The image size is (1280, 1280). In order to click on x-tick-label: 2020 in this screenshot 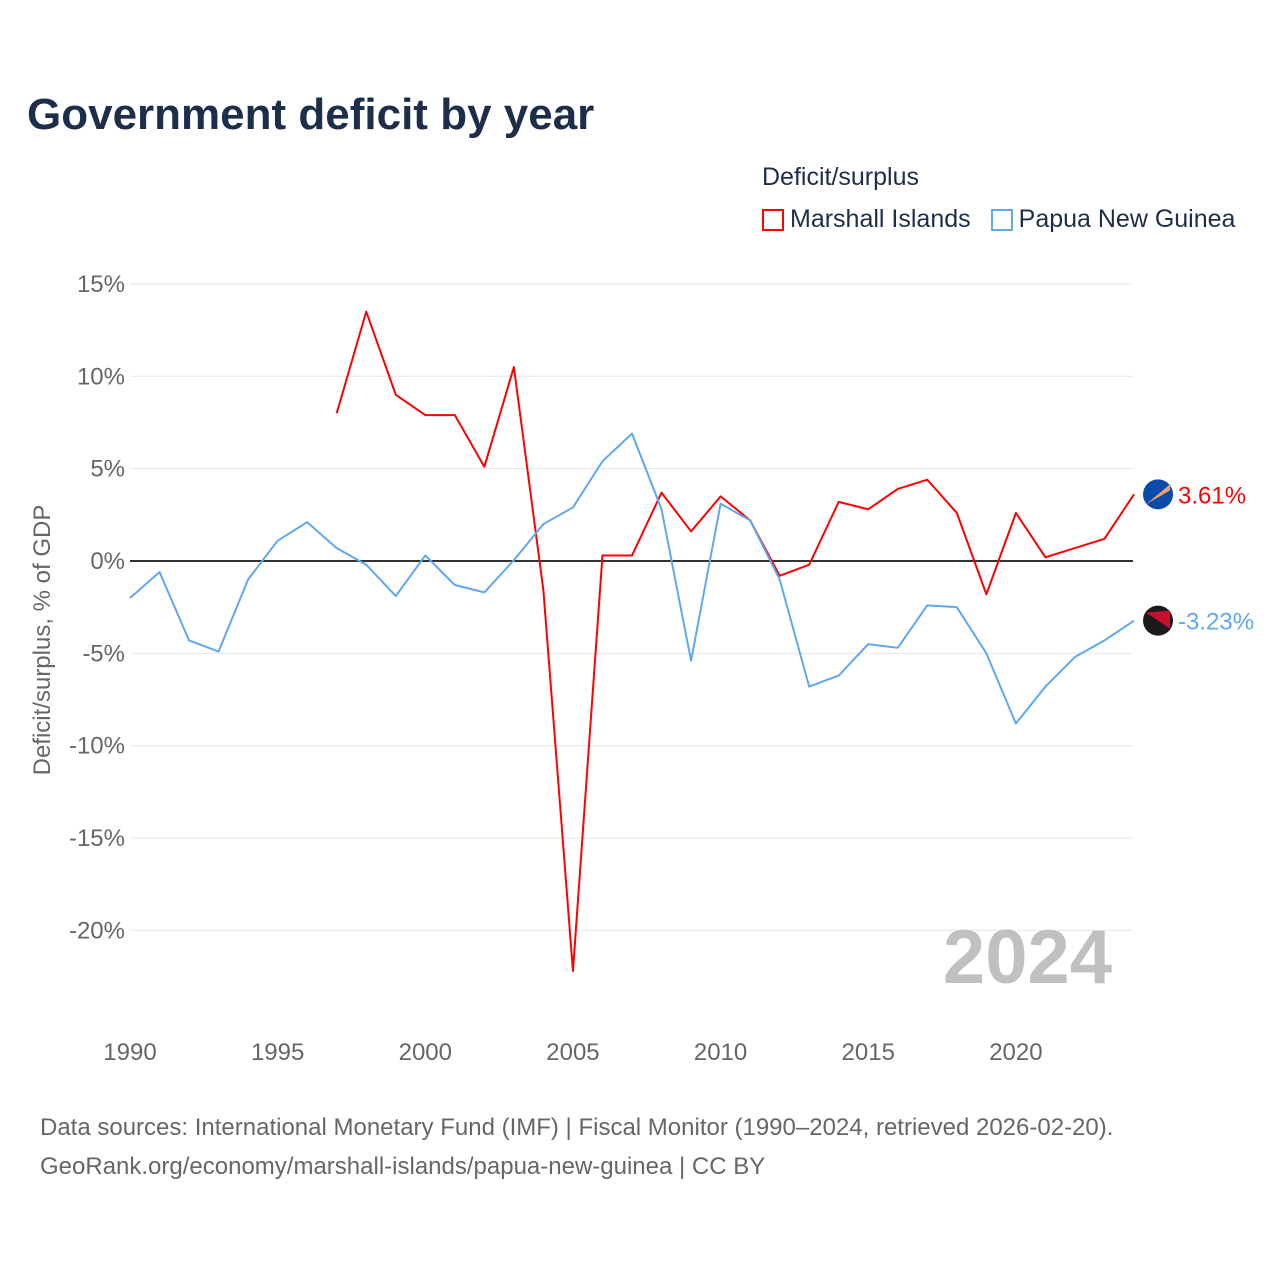, I will do `click(1015, 1052)`.